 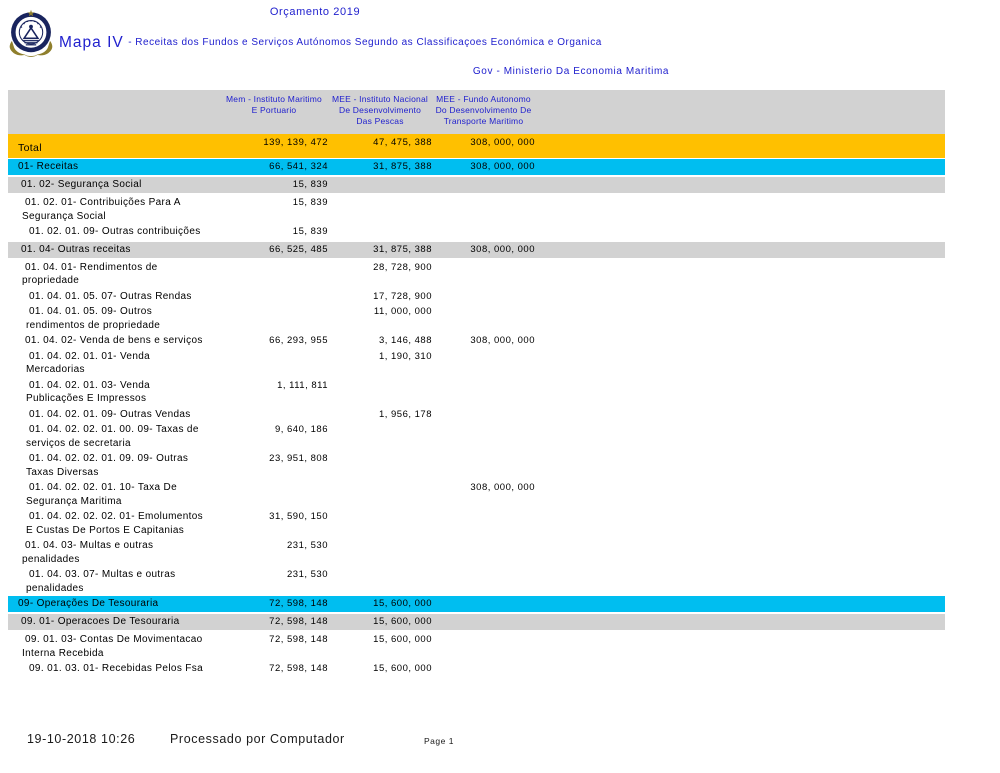 I want to click on row-label: Total, so click(x=30, y=147).